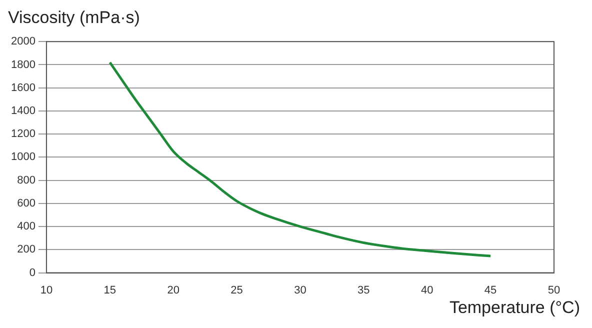  Describe the element at coordinates (23, 42) in the screenshot. I see `y-tick-label: 2000` at that location.